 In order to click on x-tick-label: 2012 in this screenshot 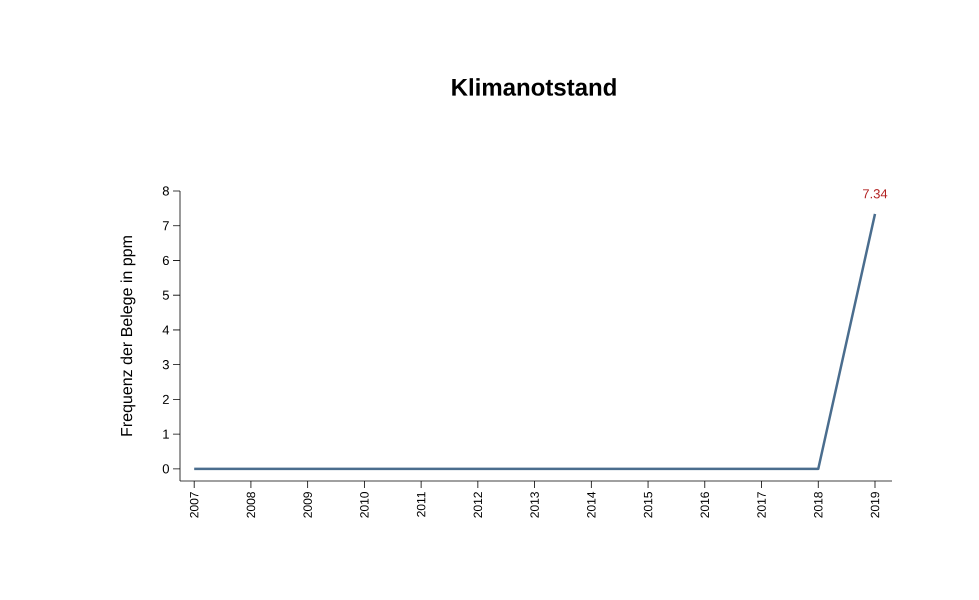, I will do `click(478, 505)`.